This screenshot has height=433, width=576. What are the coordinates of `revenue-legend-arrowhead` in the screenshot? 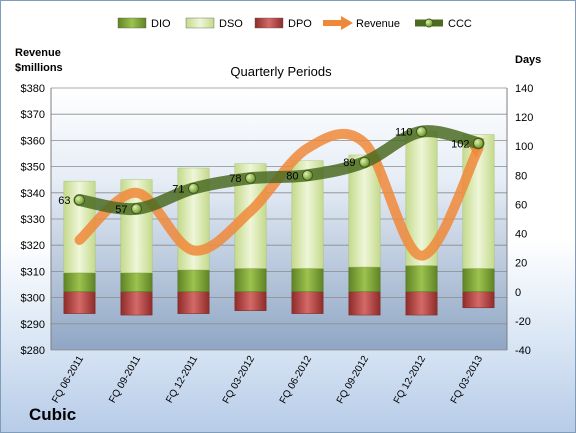 It's located at (347, 23).